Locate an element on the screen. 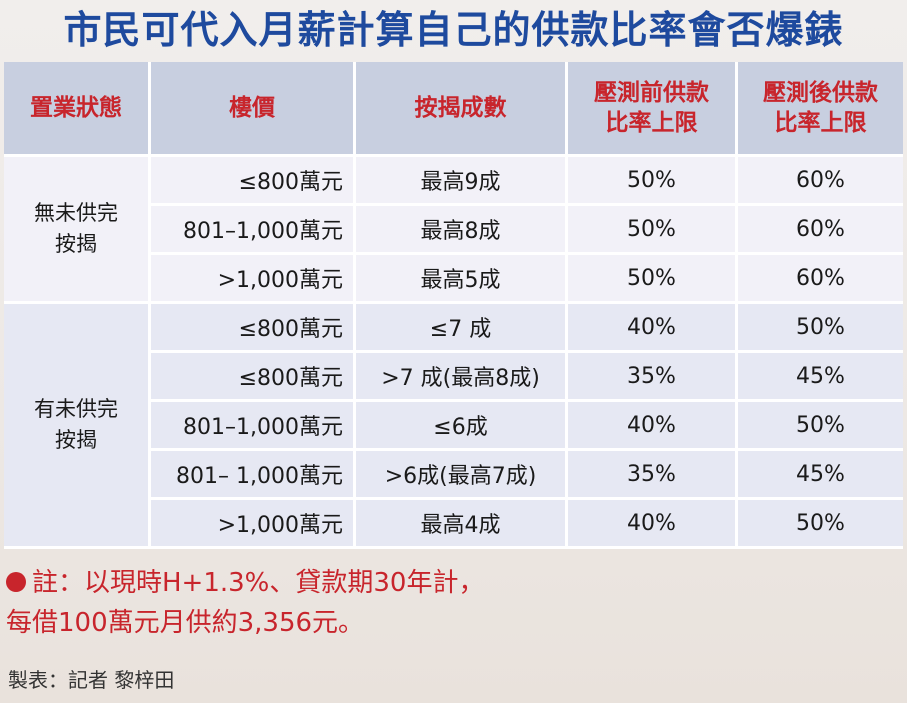  header-ratio-after: 壓測後供款 比率上限 is located at coordinates (820, 109).